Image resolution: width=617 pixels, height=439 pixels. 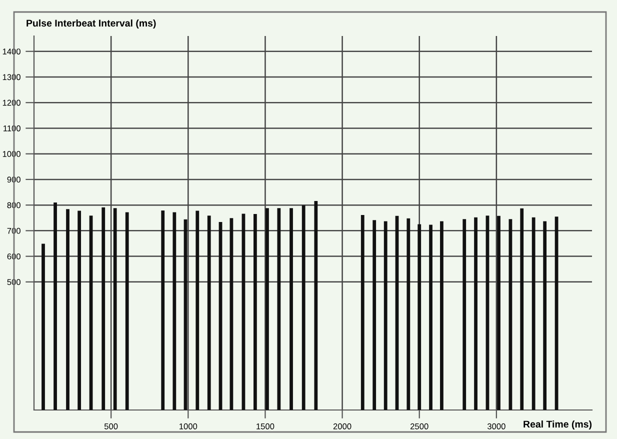 I want to click on x-tick-label: 3000, so click(x=496, y=426).